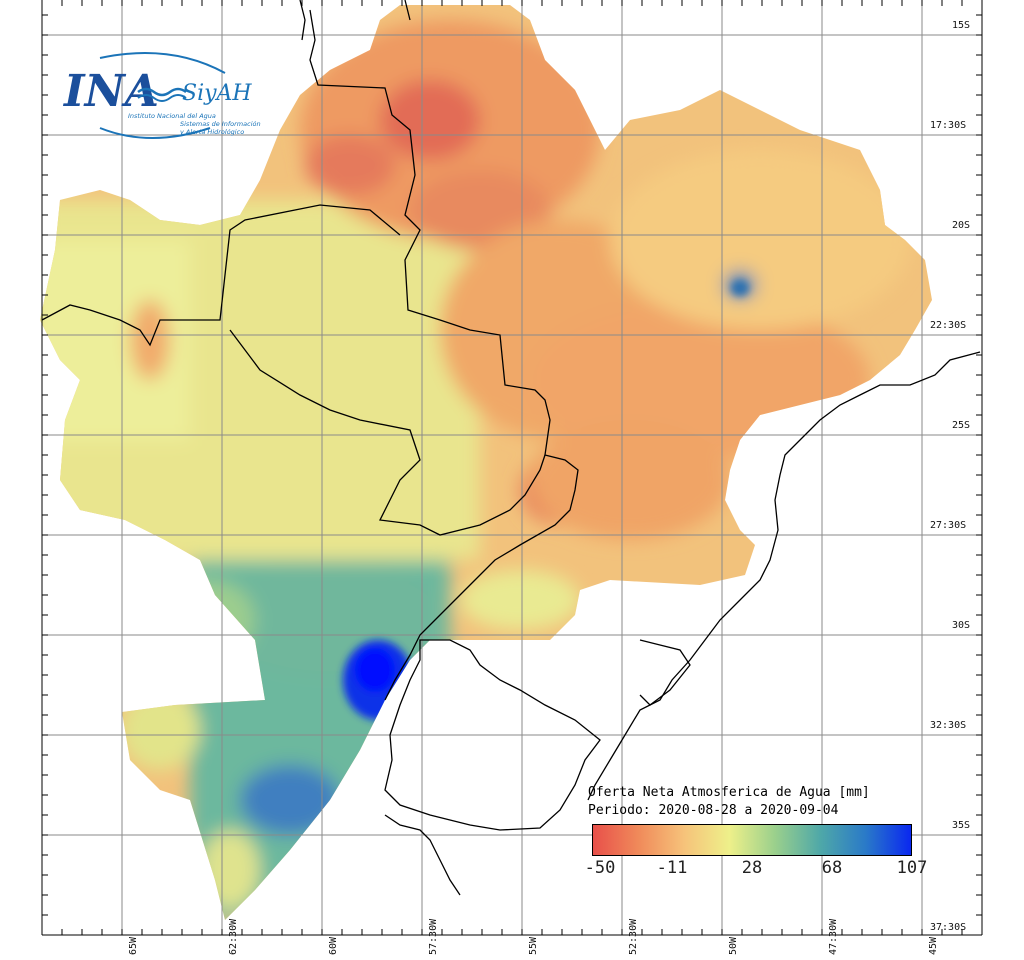 Image resolution: width=1024 pixels, height=960 pixels. Describe the element at coordinates (433, 936) in the screenshot. I see `lon-label: 57:30W` at that location.